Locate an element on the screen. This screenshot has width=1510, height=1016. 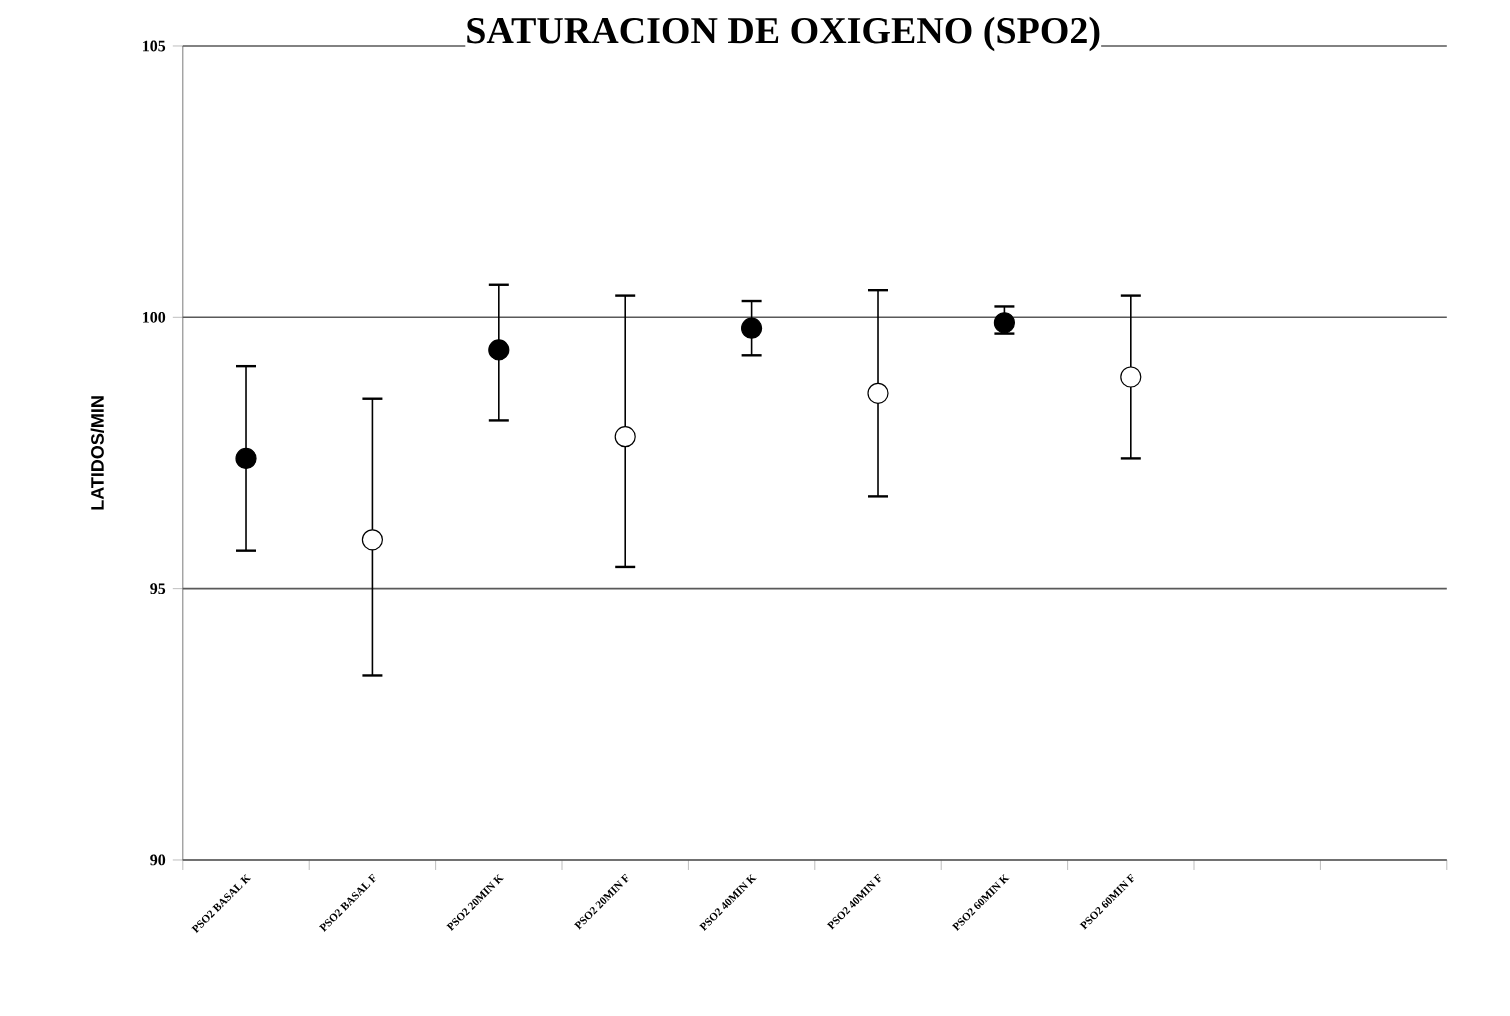
y-tick-label: 105 is located at coordinates (154, 46).